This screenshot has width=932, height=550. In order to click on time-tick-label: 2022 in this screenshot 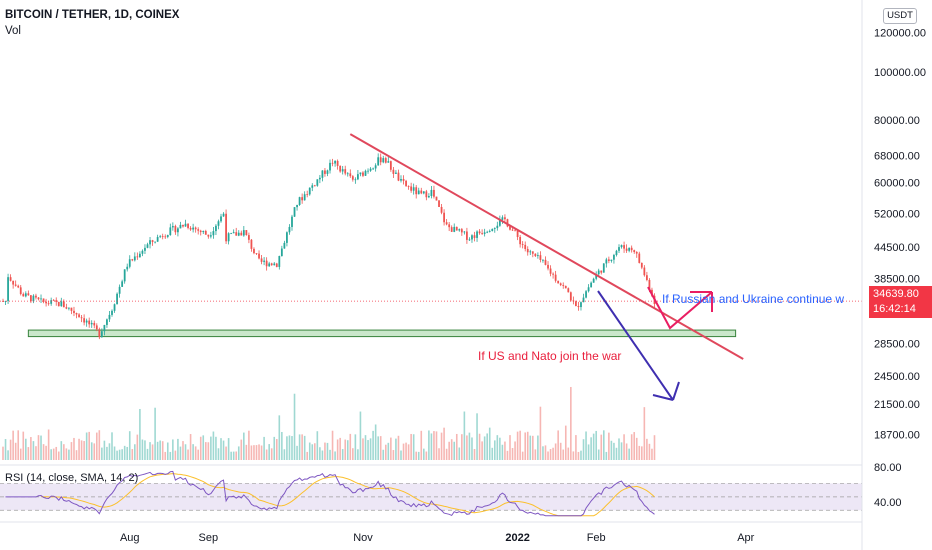, I will do `click(517, 538)`.